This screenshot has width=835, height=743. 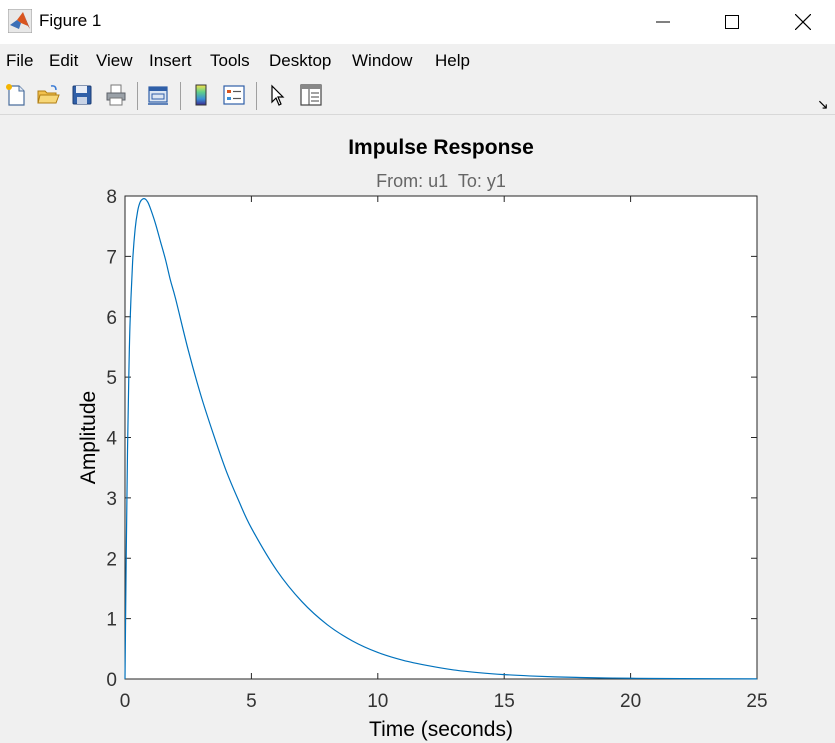 I want to click on insert-legend-icon, so click(x=234, y=95).